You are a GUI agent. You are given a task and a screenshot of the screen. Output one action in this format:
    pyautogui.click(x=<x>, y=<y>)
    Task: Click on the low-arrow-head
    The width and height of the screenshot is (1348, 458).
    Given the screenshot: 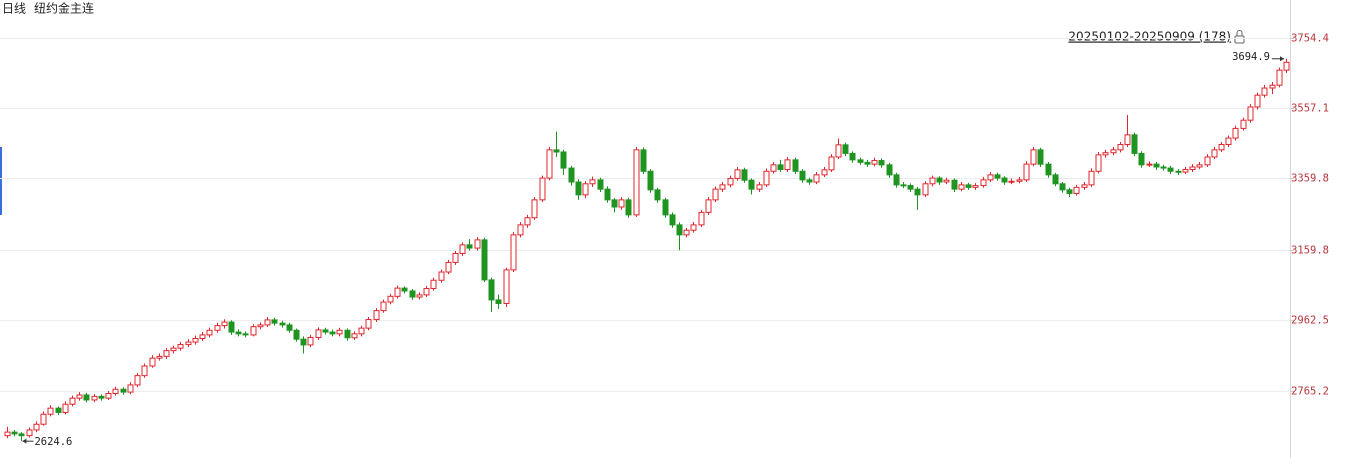 What is the action you would take?
    pyautogui.click(x=24, y=441)
    